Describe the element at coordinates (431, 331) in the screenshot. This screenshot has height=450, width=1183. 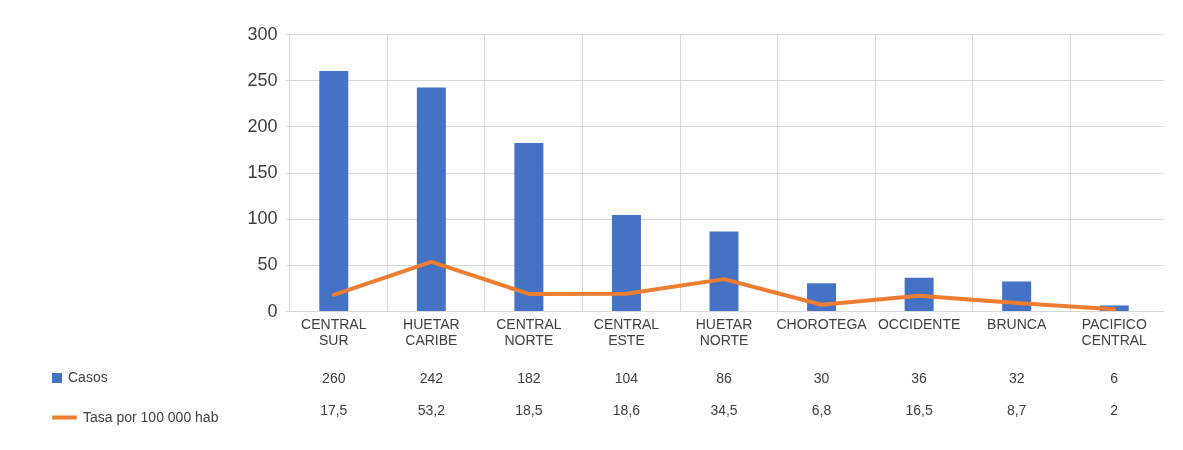
I see `x-tick-label: HUETAR CARIBE` at that location.